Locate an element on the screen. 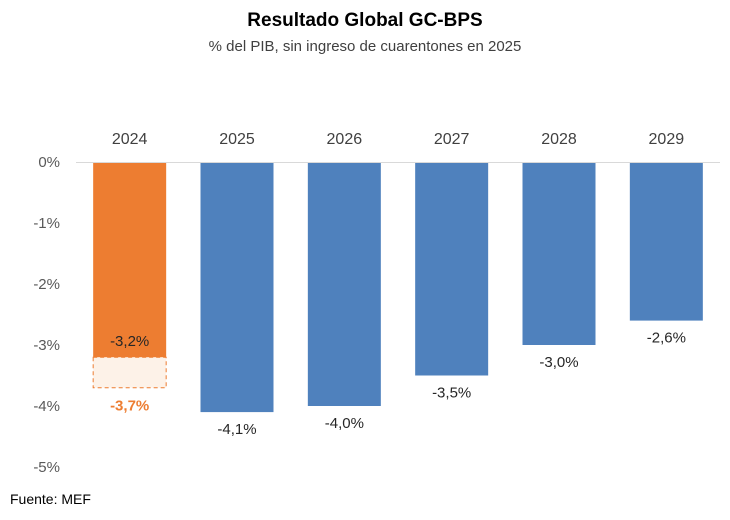  data-label: -3,0% is located at coordinates (558, 362).